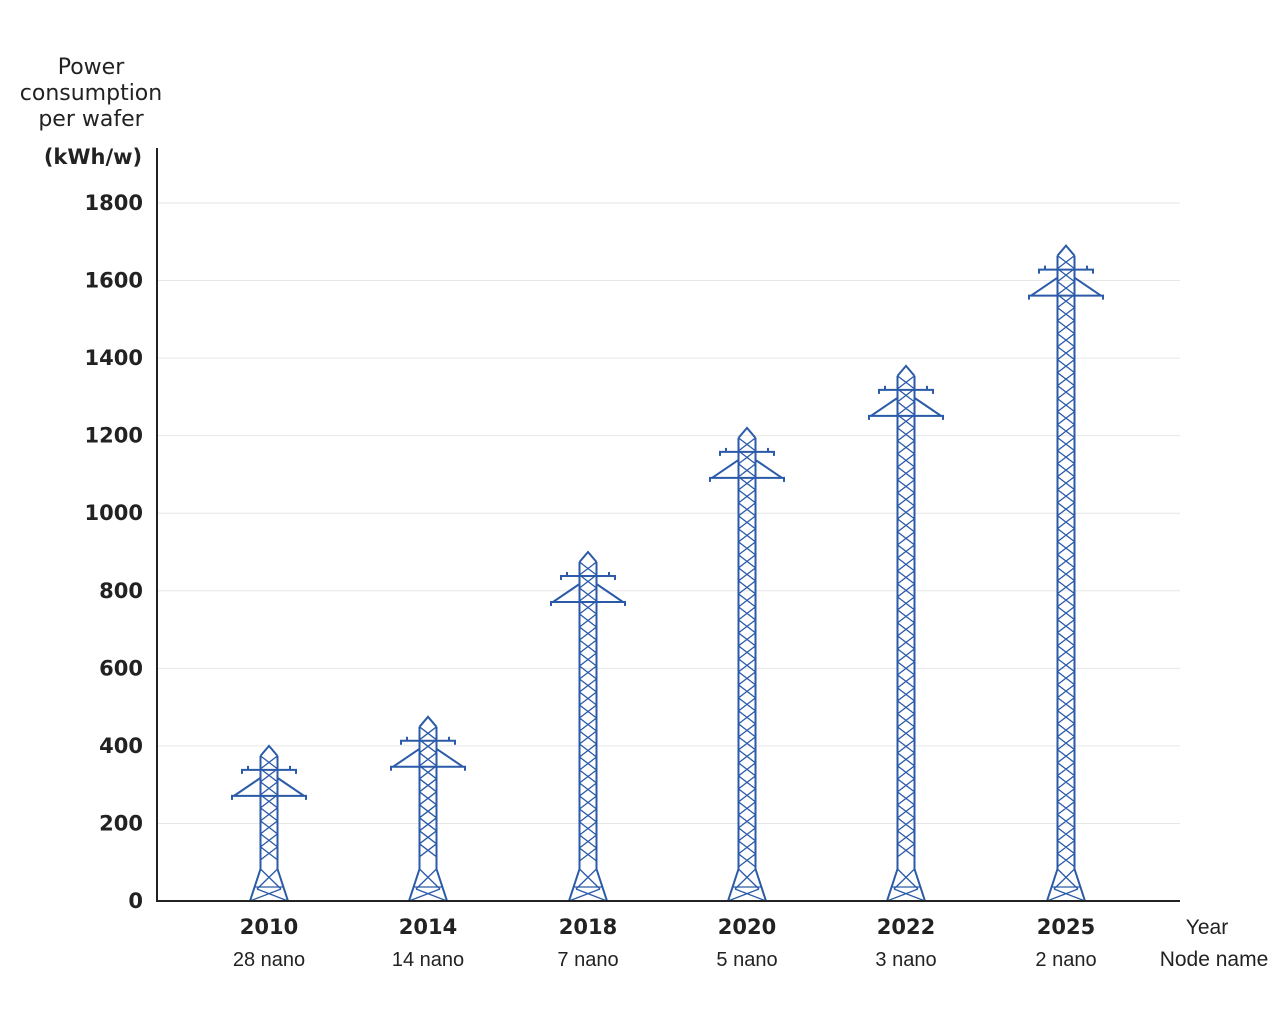  I want to click on y-axis-label-line-2: consumption, so click(91, 93).